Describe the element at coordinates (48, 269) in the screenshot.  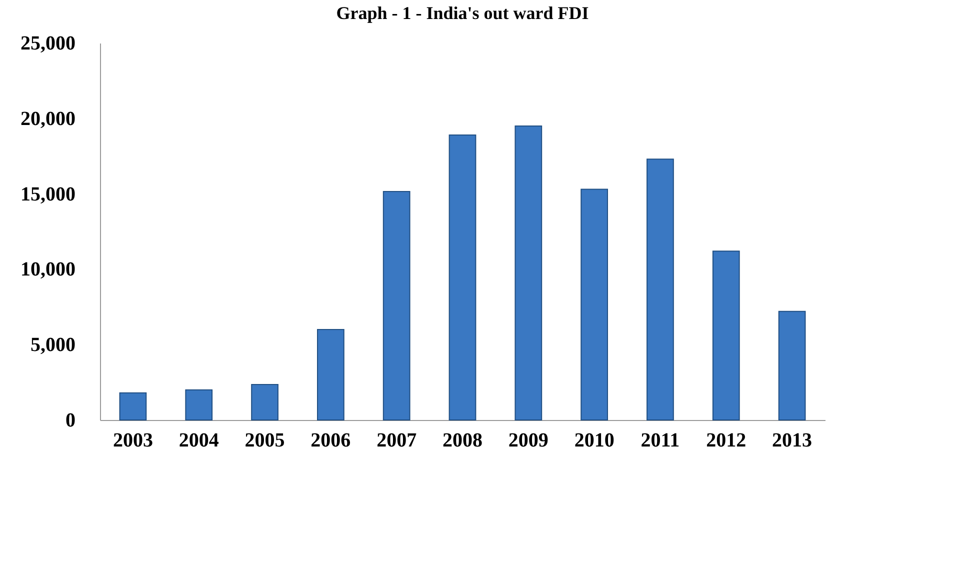
I see `y-tick-label: 10,000` at that location.